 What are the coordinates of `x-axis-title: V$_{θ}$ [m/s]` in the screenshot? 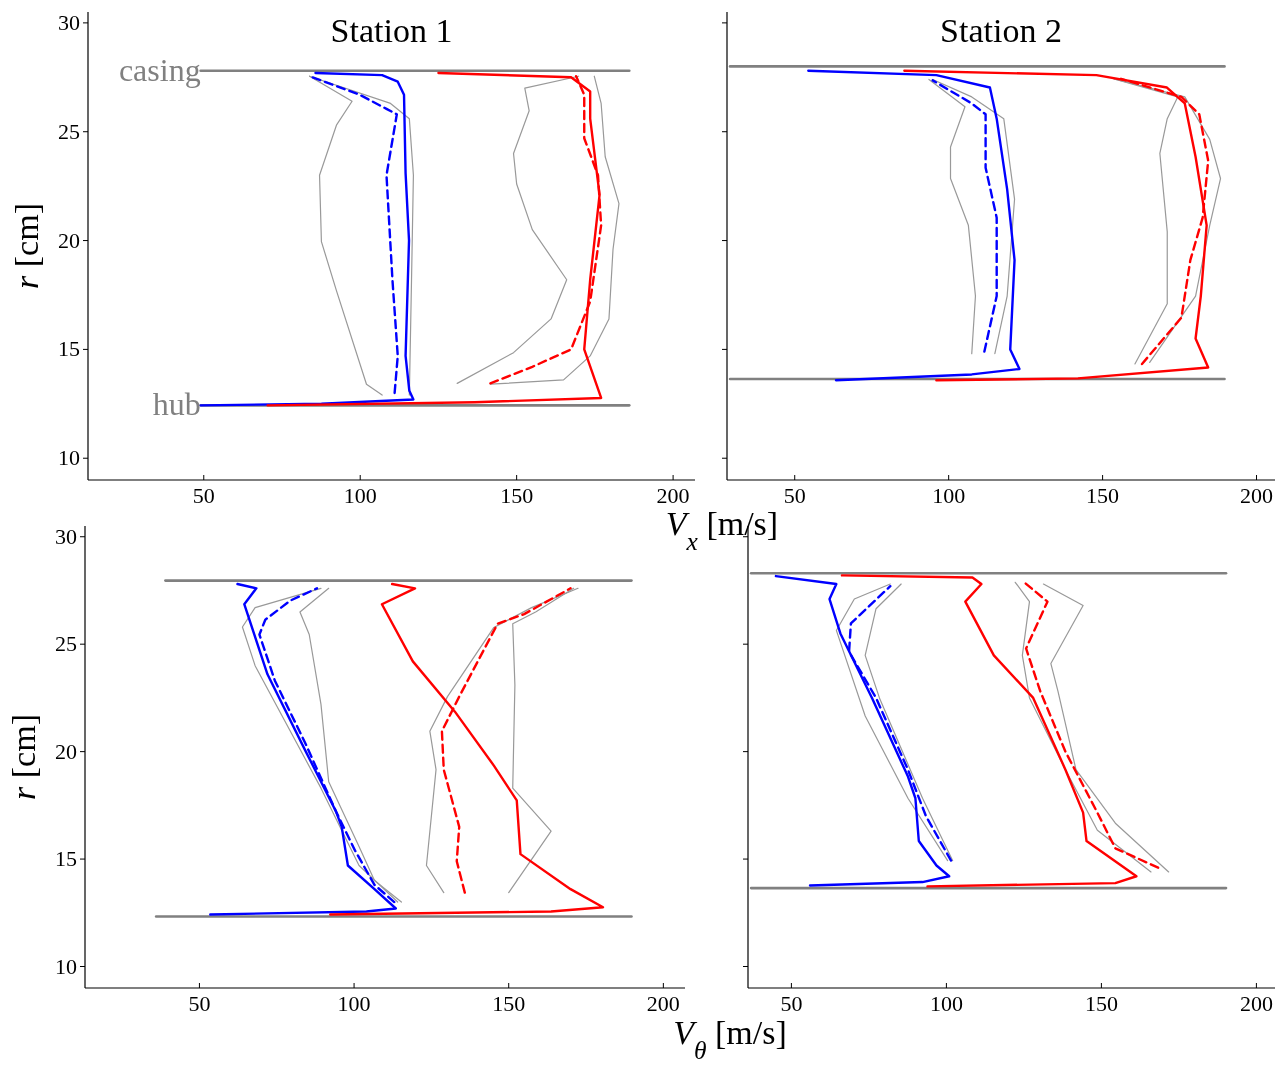 It's located at (730, 1039).